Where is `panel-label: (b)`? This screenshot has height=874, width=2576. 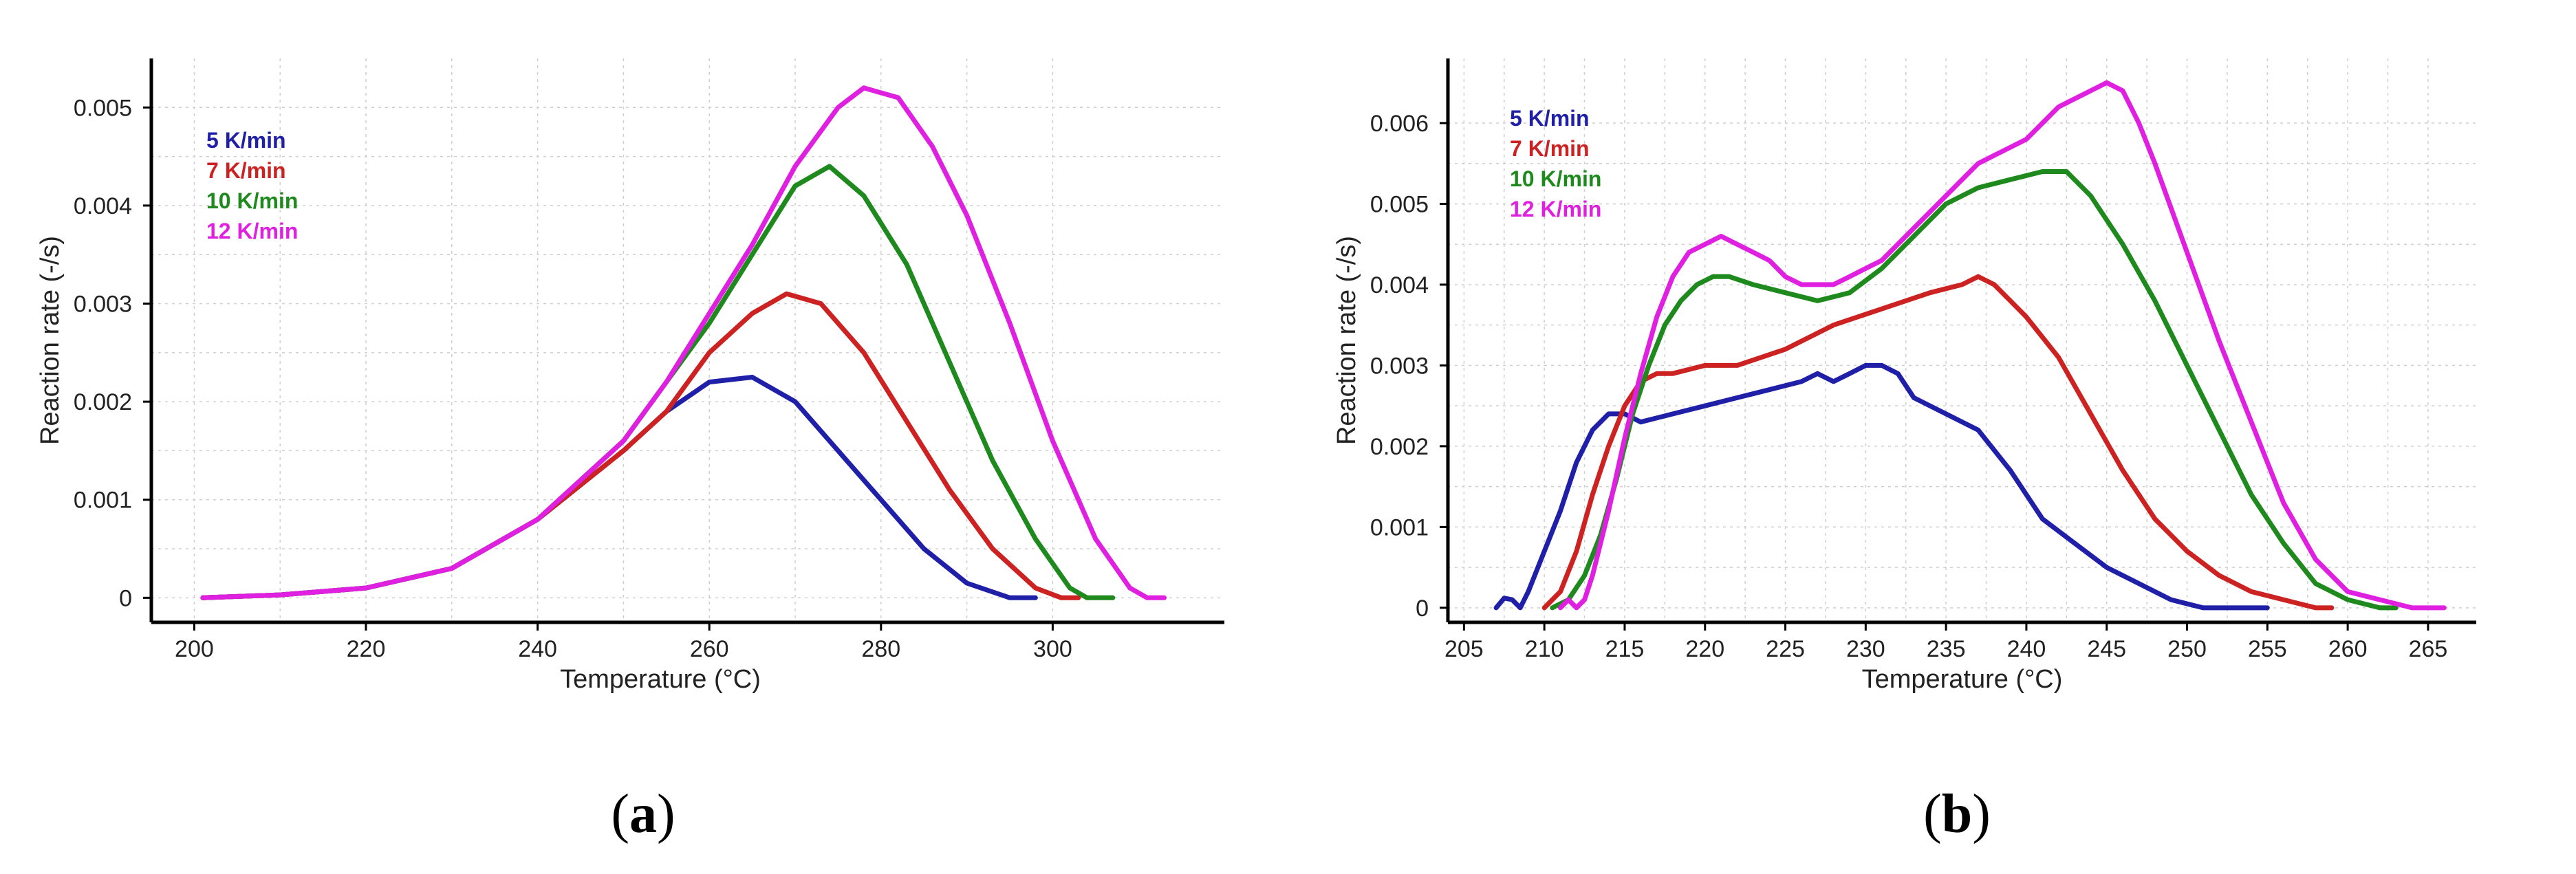 panel-label: (b) is located at coordinates (1957, 814).